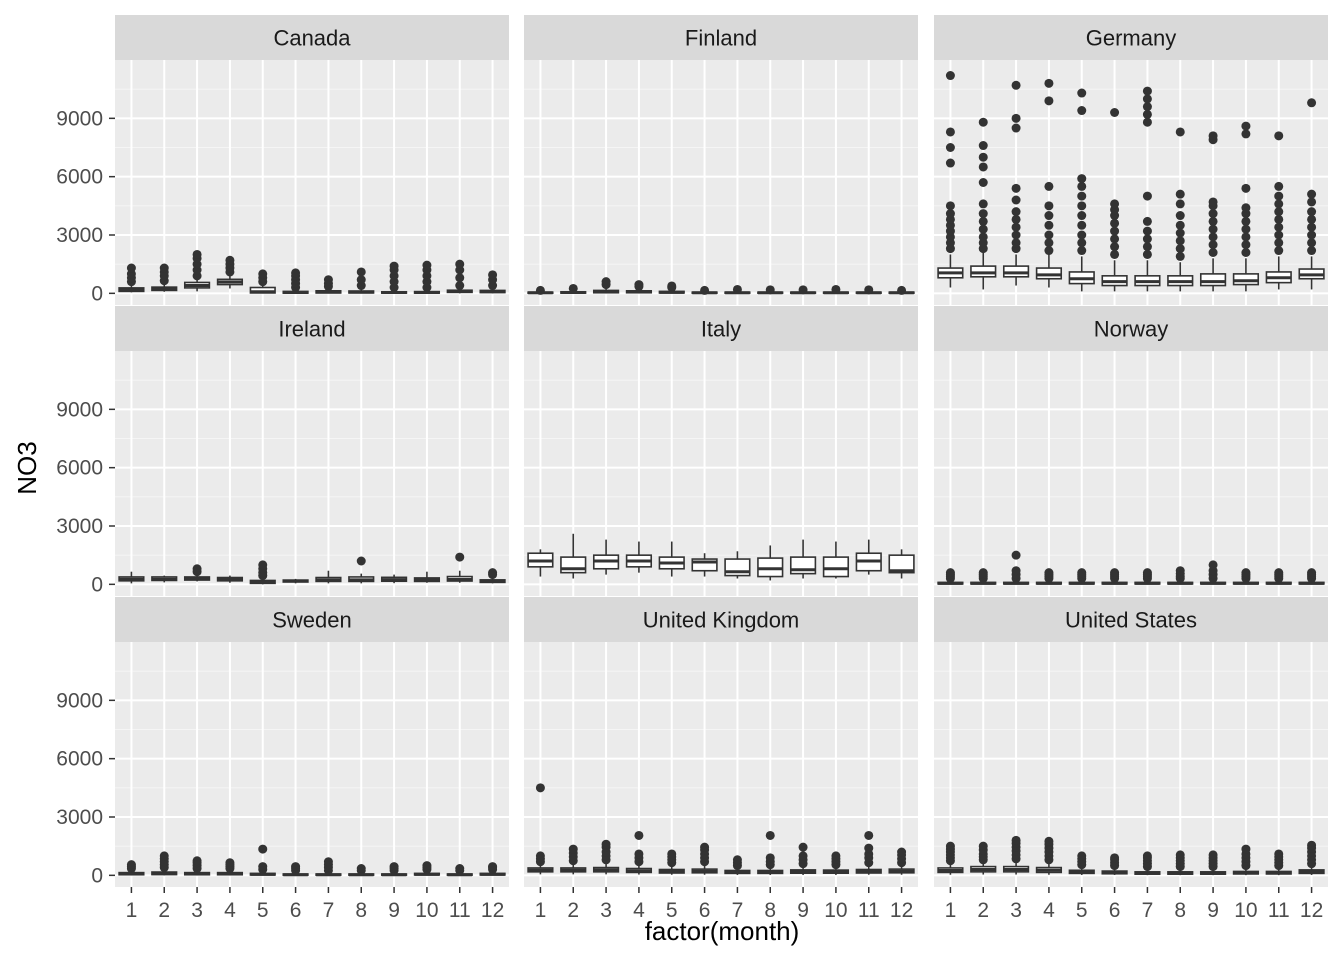  Describe the element at coordinates (132, 910) in the screenshot. I see `x-tick-label: 1` at that location.